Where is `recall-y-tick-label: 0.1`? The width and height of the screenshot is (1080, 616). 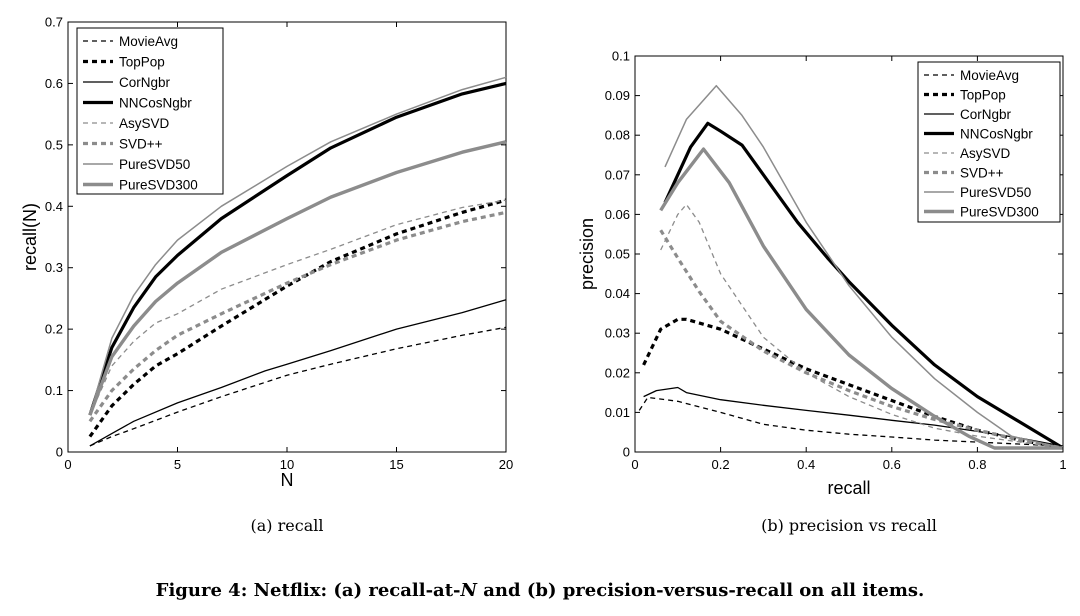
recall-y-tick-label: 0.1 is located at coordinates (54, 390).